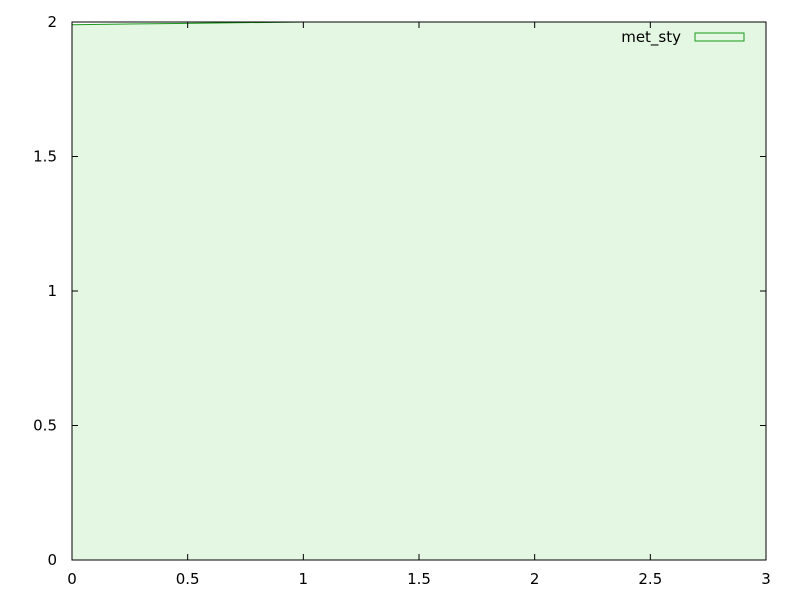 This screenshot has height=605, width=800. Describe the element at coordinates (651, 37) in the screenshot. I see `legend-label: met_sty` at that location.